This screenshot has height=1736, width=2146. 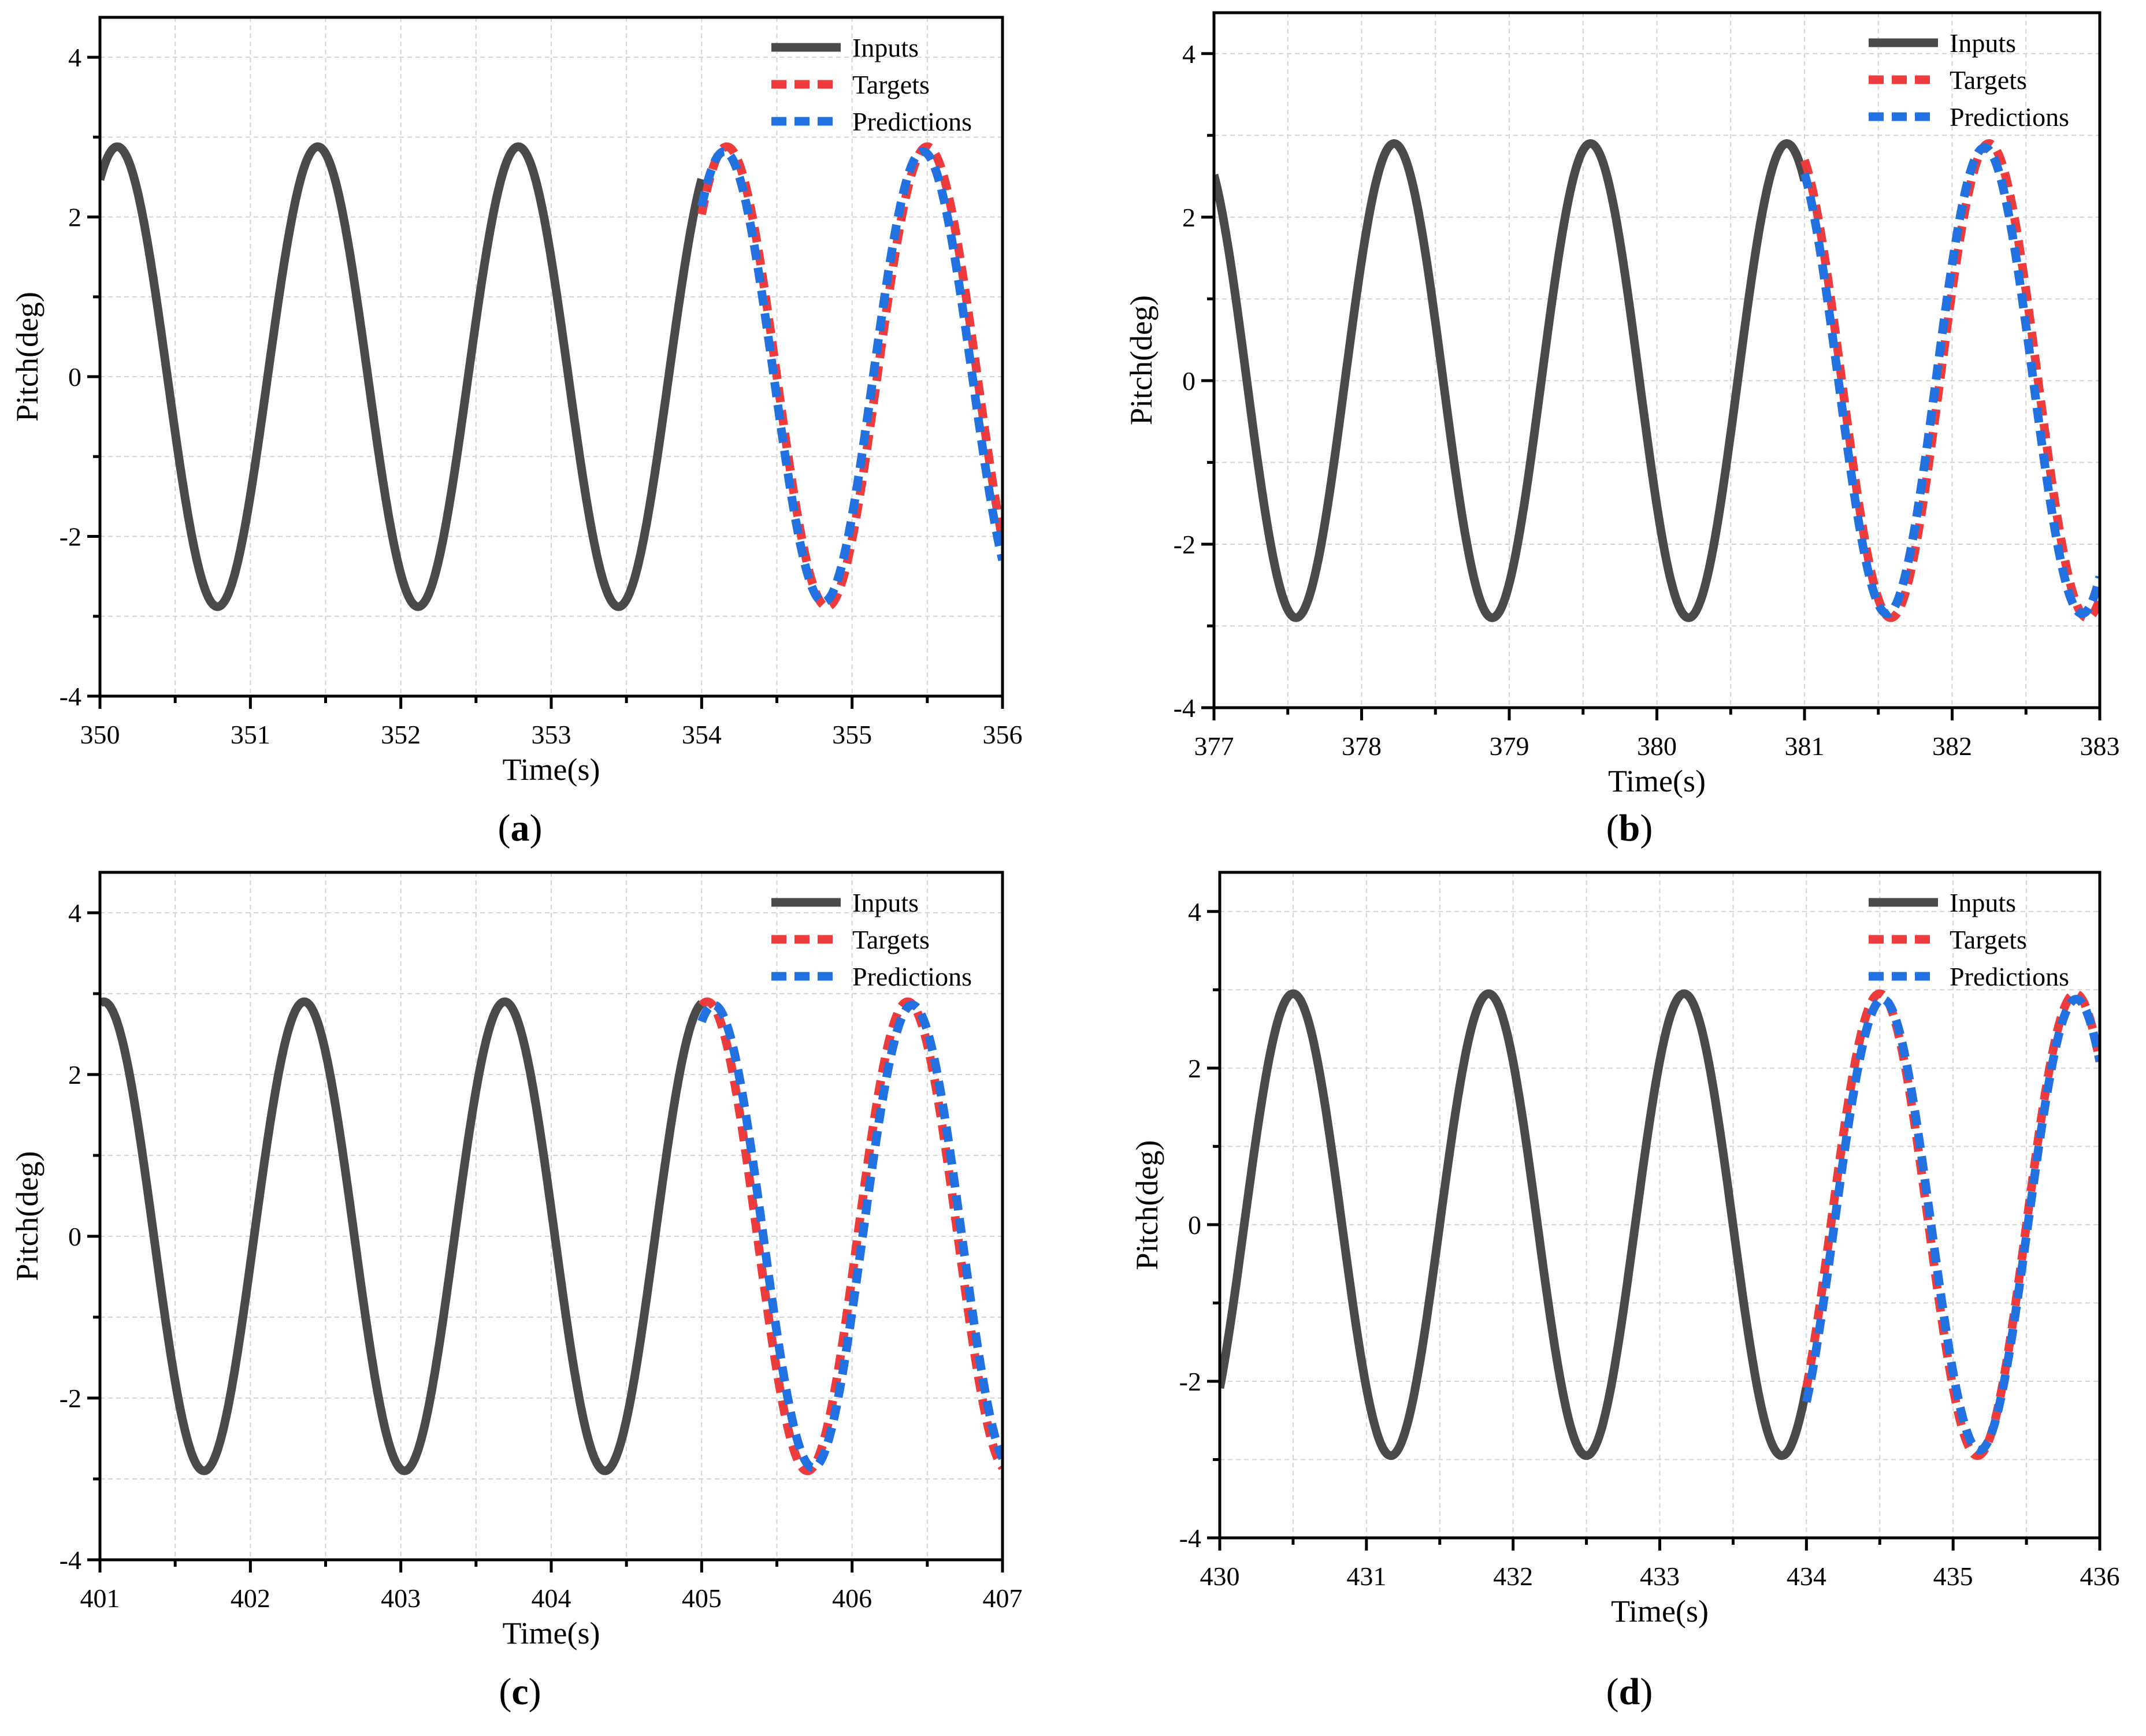 What do you see at coordinates (1805, 746) in the screenshot?
I see `x-tick-label: 381` at bounding box center [1805, 746].